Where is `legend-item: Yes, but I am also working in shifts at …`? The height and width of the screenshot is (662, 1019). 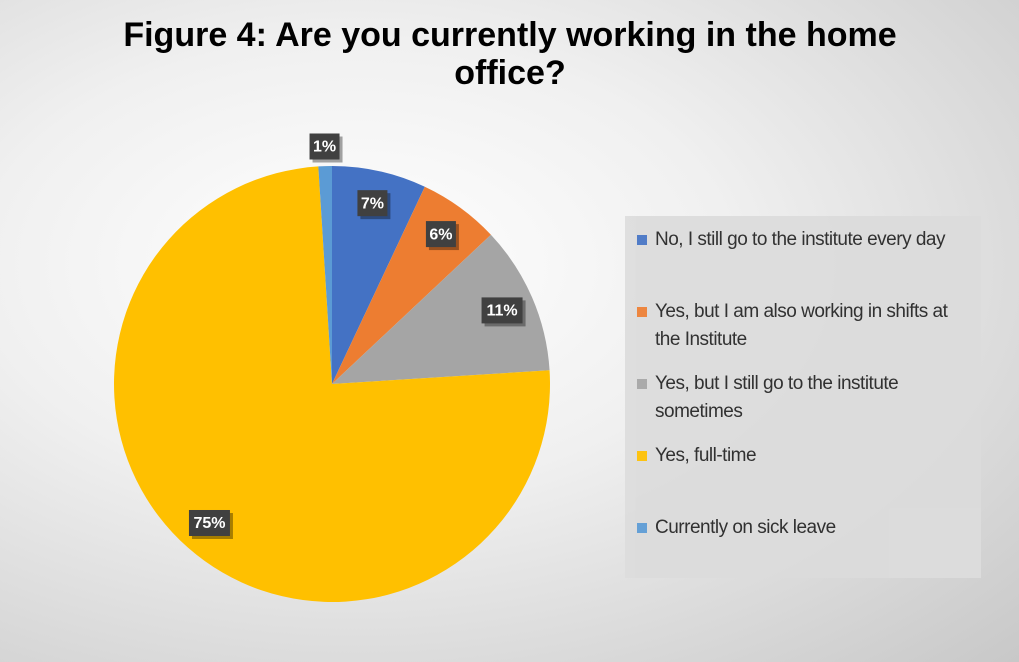
legend-item: Yes, but I am also working in shifts at … is located at coordinates (804, 326).